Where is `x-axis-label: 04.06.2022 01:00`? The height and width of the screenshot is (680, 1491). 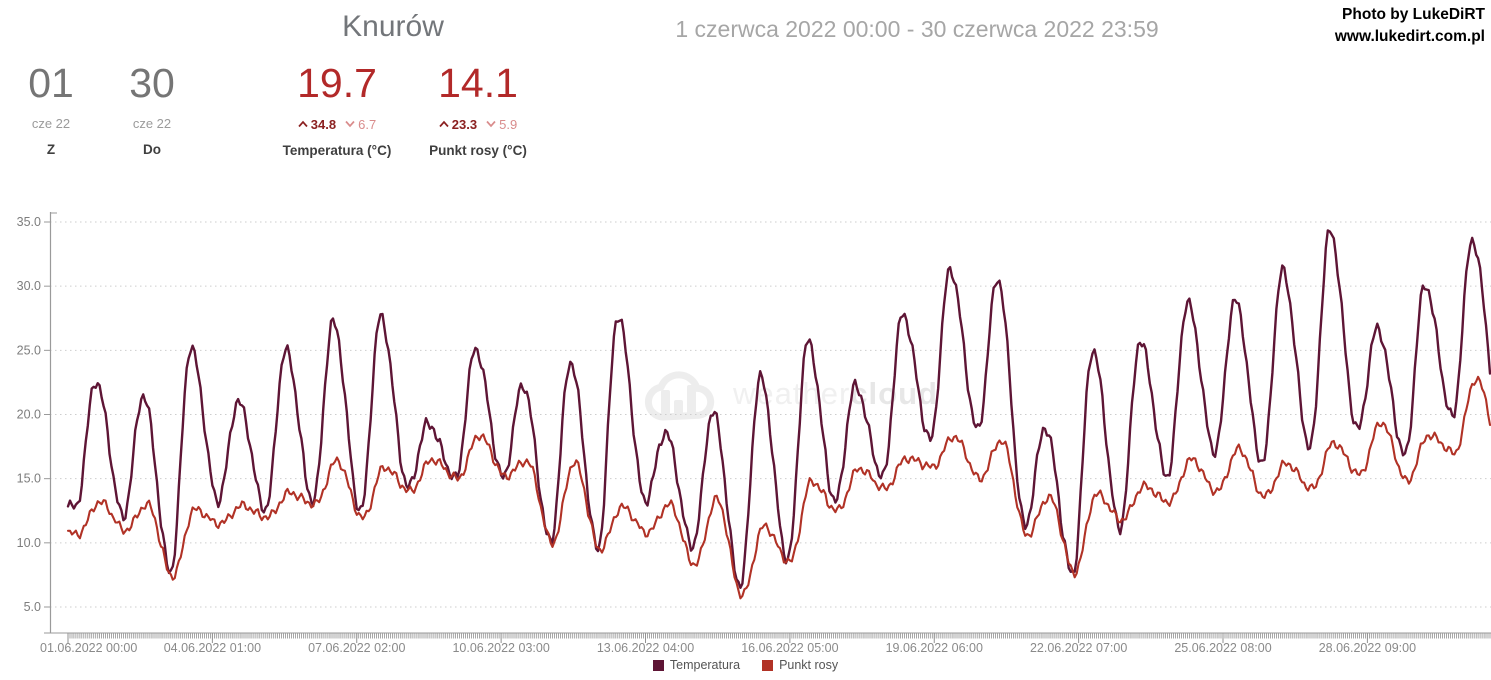 x-axis-label: 04.06.2022 01:00 is located at coordinates (212, 648).